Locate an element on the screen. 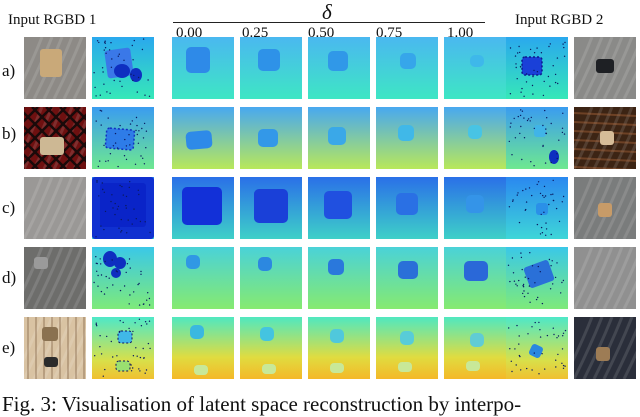 The height and width of the screenshot is (417, 640). tile-c-input1 is located at coordinates (55, 208).